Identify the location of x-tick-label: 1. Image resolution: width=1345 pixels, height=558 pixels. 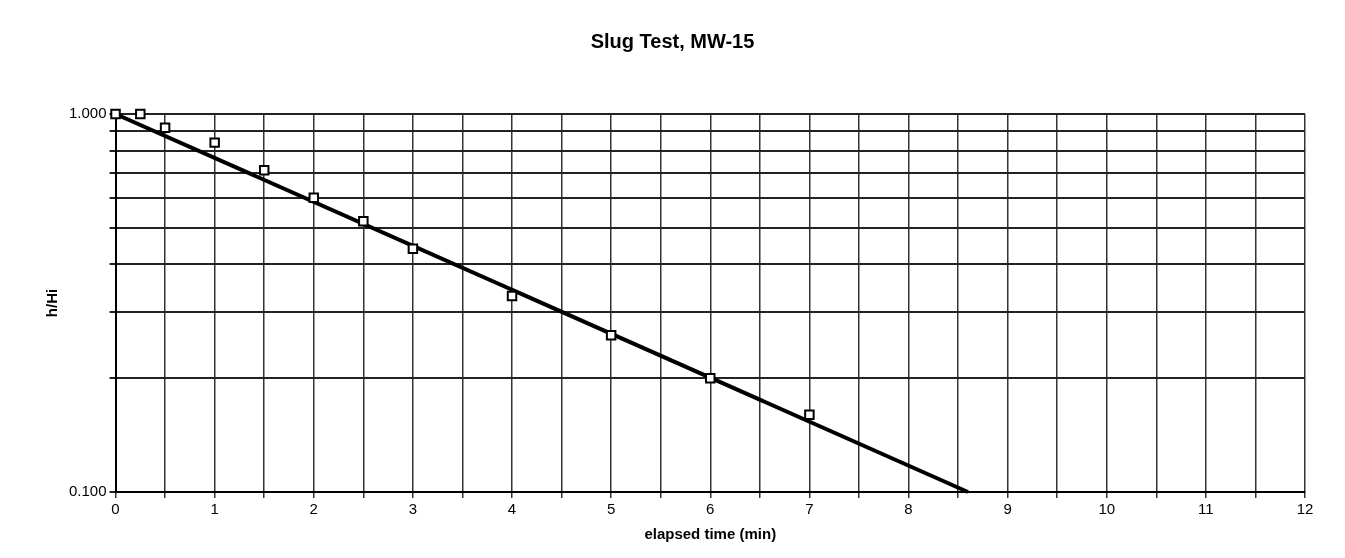
(214, 509).